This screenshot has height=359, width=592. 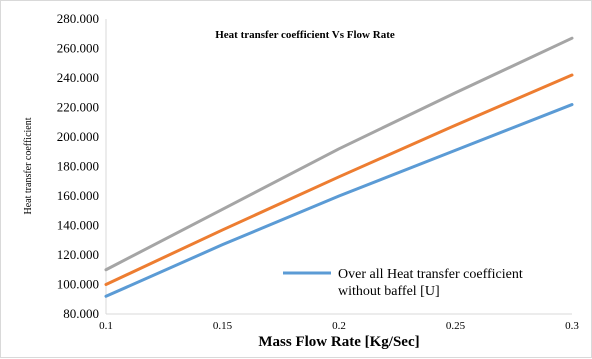 I want to click on y-tick-label: 180.000, so click(x=78, y=166).